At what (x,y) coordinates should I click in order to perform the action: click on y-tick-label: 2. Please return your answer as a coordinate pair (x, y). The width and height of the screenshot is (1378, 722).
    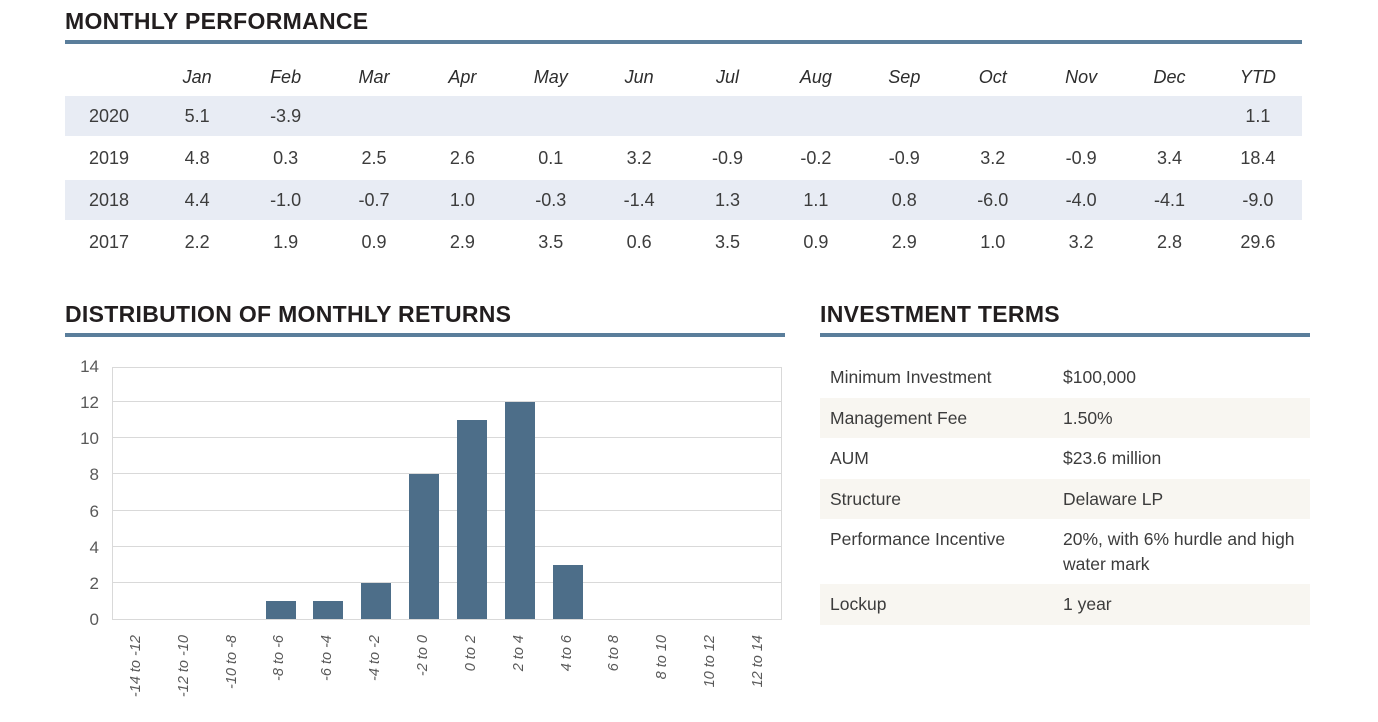
    Looking at the image, I should click on (94, 583).